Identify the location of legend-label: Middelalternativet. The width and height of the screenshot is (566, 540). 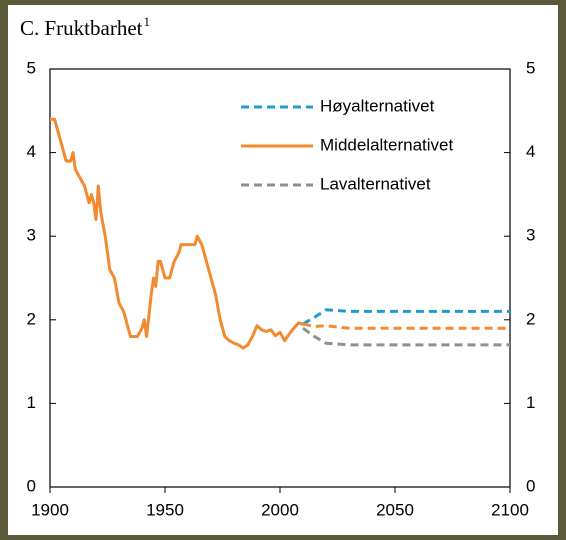
(387, 144).